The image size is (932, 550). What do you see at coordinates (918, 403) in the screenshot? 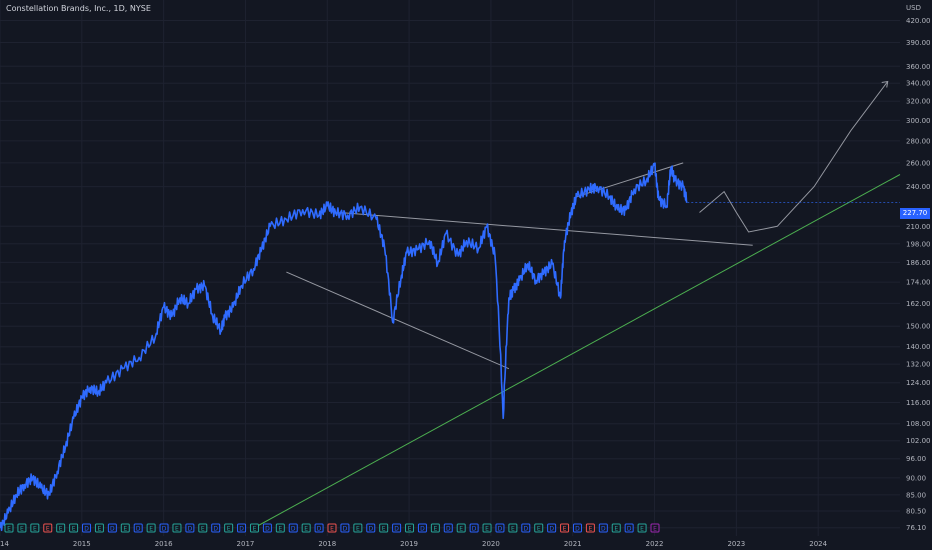
I see `y-tick-label: 116.00` at bounding box center [918, 403].